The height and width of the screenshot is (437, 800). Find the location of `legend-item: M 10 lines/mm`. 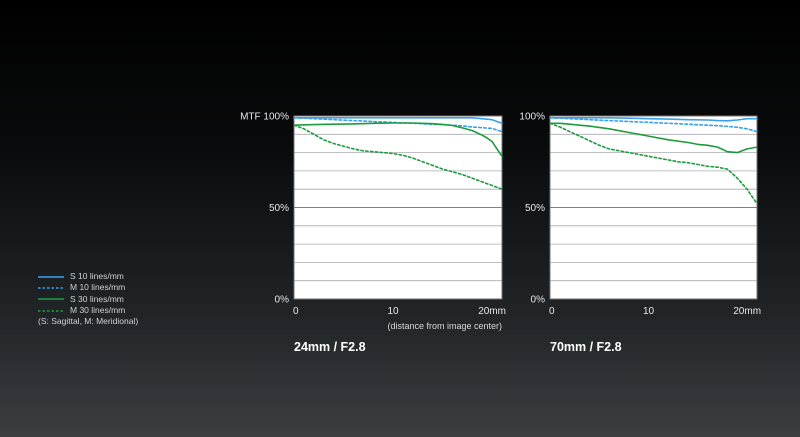

legend-item: M 10 lines/mm is located at coordinates (88, 287).